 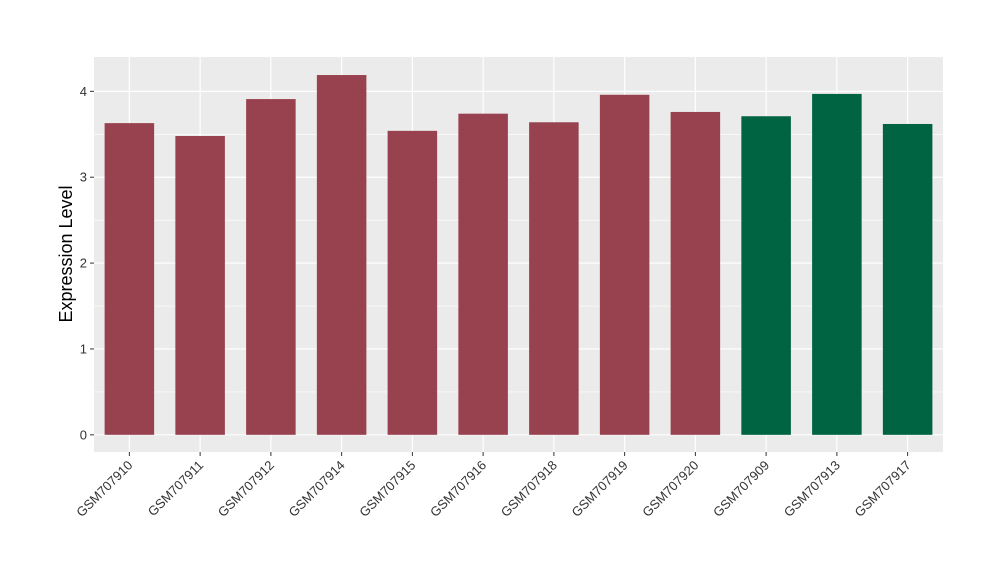 What do you see at coordinates (837, 264) in the screenshot?
I see `bar-GSM707913` at bounding box center [837, 264].